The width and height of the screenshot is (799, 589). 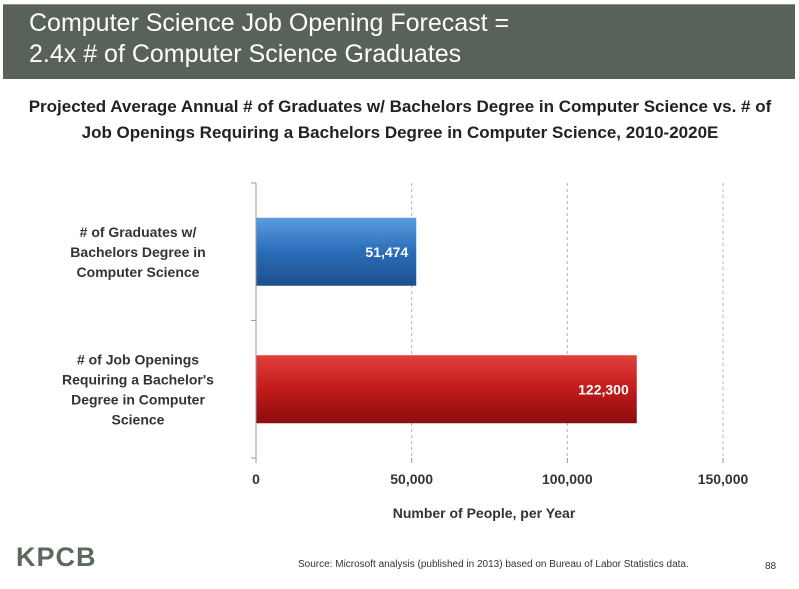 What do you see at coordinates (256, 479) in the screenshot?
I see `x-tick-label: 0` at bounding box center [256, 479].